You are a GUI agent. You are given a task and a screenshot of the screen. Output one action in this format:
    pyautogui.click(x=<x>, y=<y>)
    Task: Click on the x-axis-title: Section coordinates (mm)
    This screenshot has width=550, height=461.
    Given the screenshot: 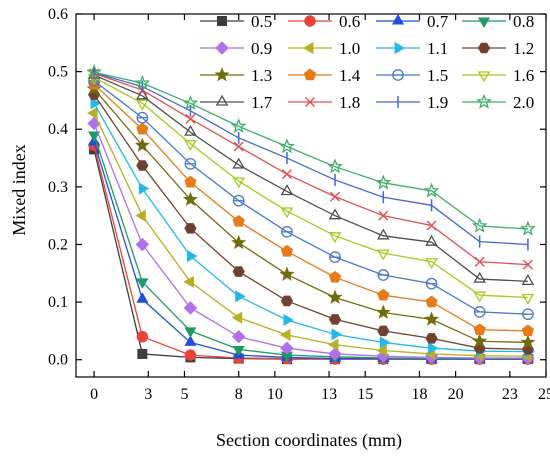 What is the action you would take?
    pyautogui.click(x=309, y=440)
    